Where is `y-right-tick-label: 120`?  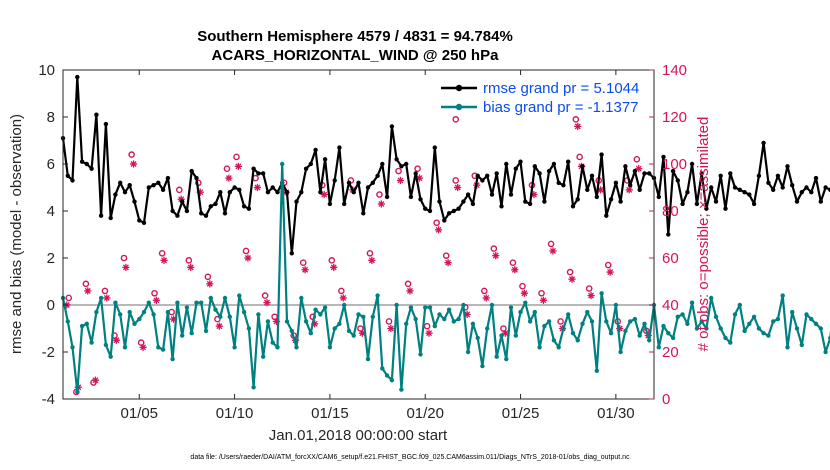
y-right-tick-label: 120 is located at coordinates (674, 117).